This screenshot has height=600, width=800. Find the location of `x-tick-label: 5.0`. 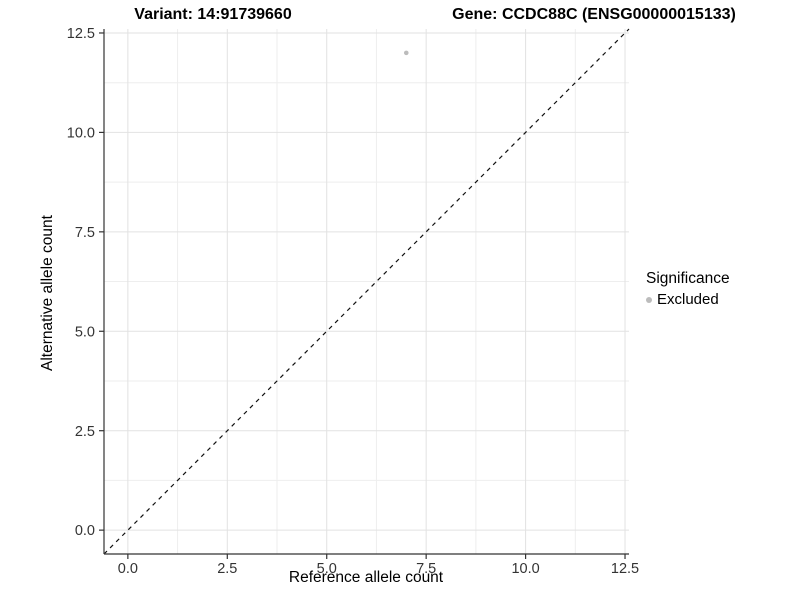

x-tick-label: 5.0 is located at coordinates (327, 569).